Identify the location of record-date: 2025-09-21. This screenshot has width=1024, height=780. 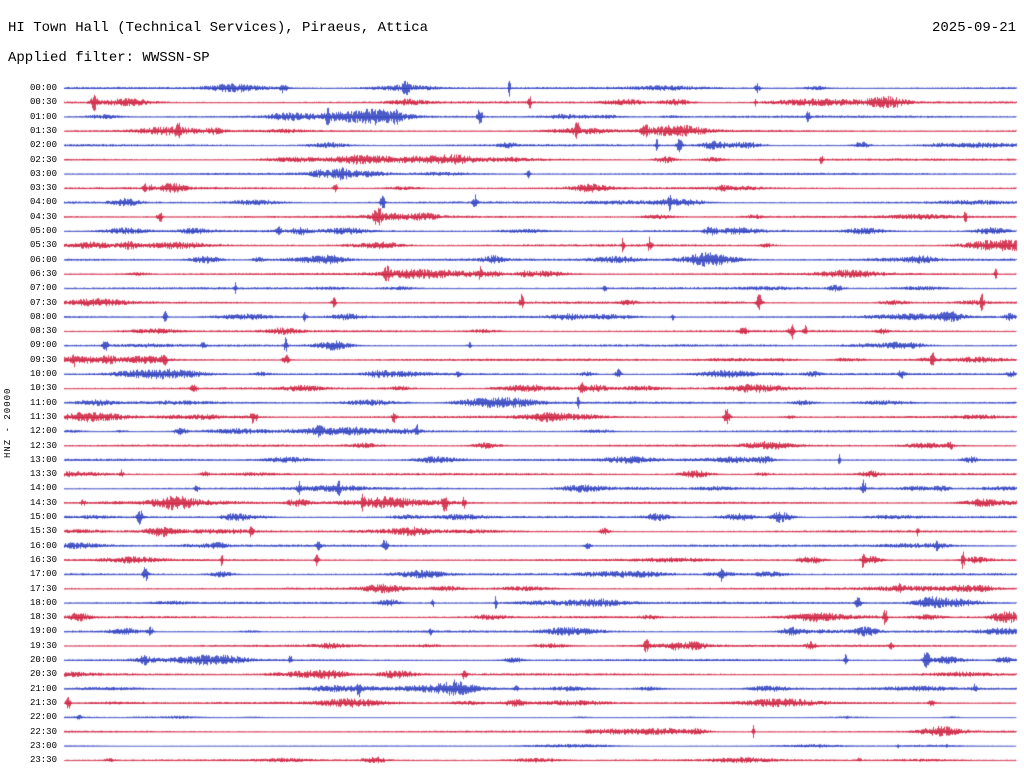
(973, 28).